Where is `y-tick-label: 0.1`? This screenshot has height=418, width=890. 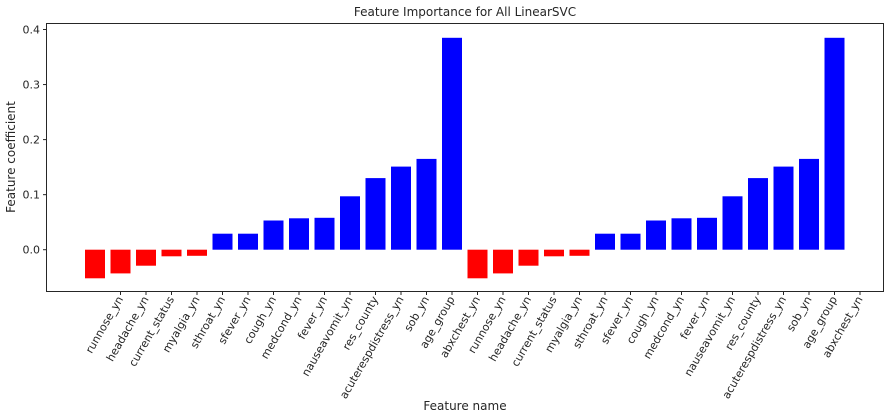 y-tick-label: 0.1 is located at coordinates (32, 195).